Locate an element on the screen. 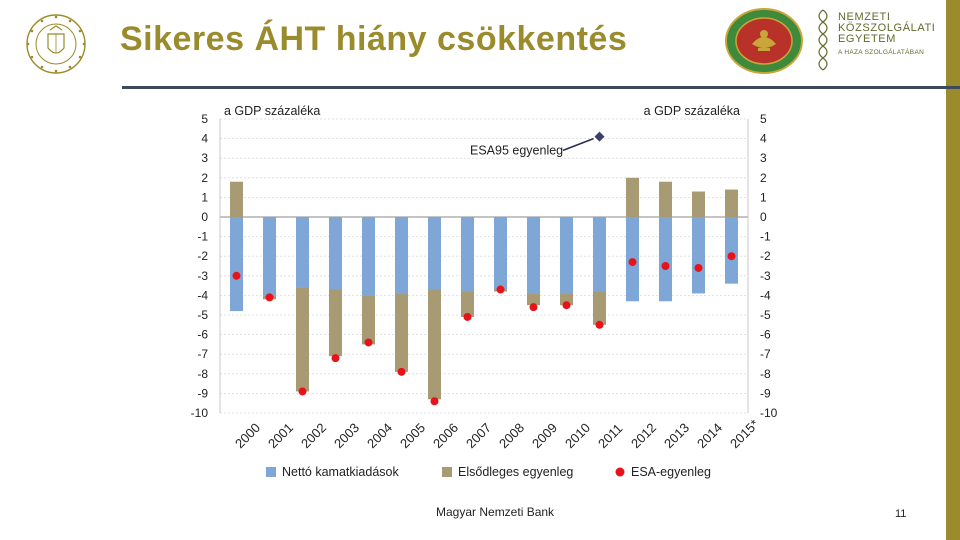  y-tick-label-right: 1 is located at coordinates (763, 197).